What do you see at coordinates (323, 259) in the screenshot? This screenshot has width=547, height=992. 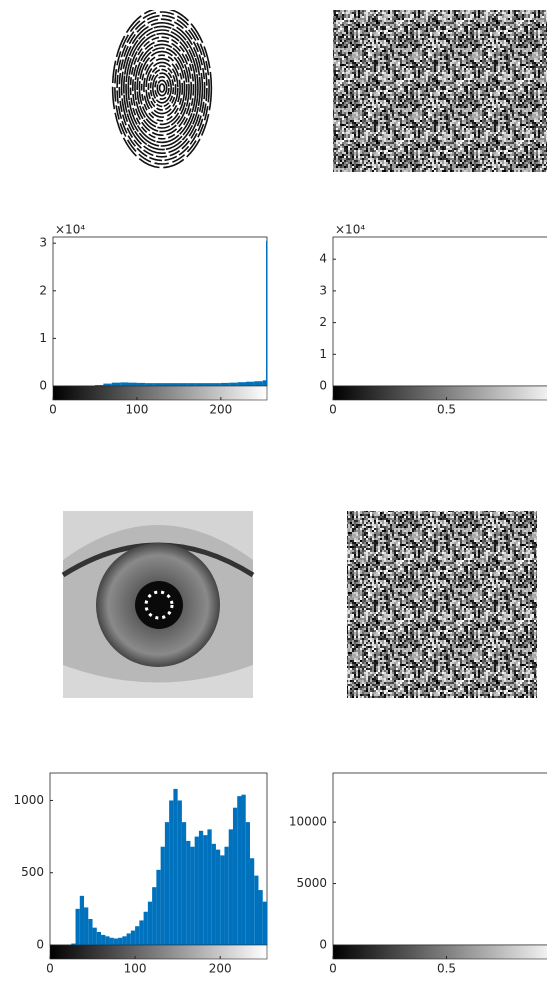 I see `y-tick-label: 4` at bounding box center [323, 259].